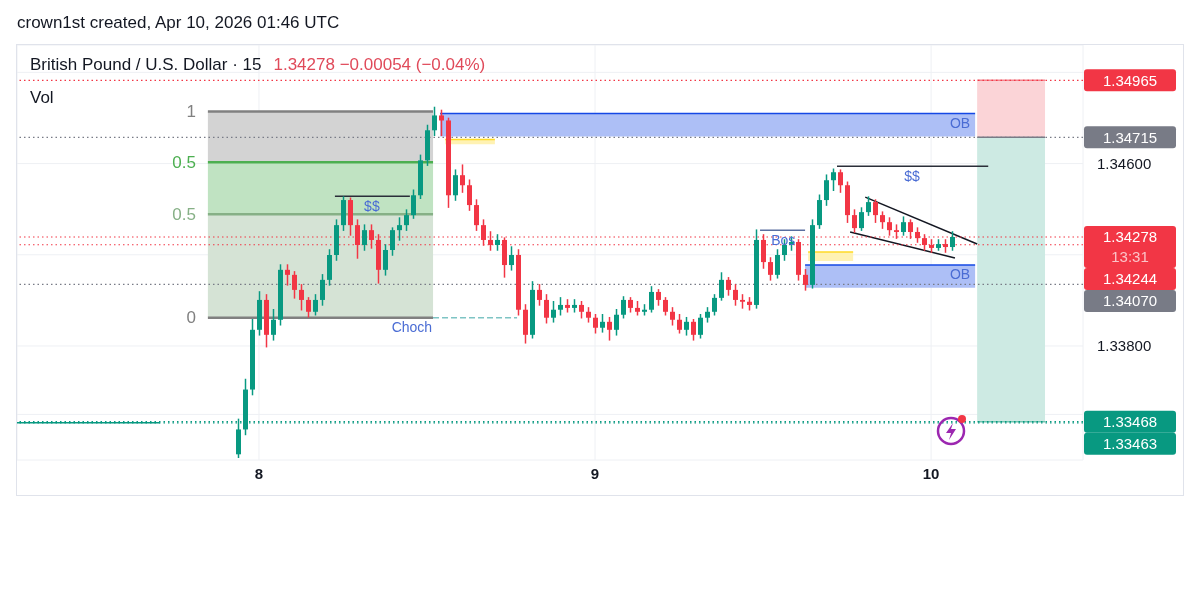 The width and height of the screenshot is (1199, 595). What do you see at coordinates (379, 64) in the screenshot?
I see `annotation: 1.34278 −0.00054 (−0.04%)` at bounding box center [379, 64].